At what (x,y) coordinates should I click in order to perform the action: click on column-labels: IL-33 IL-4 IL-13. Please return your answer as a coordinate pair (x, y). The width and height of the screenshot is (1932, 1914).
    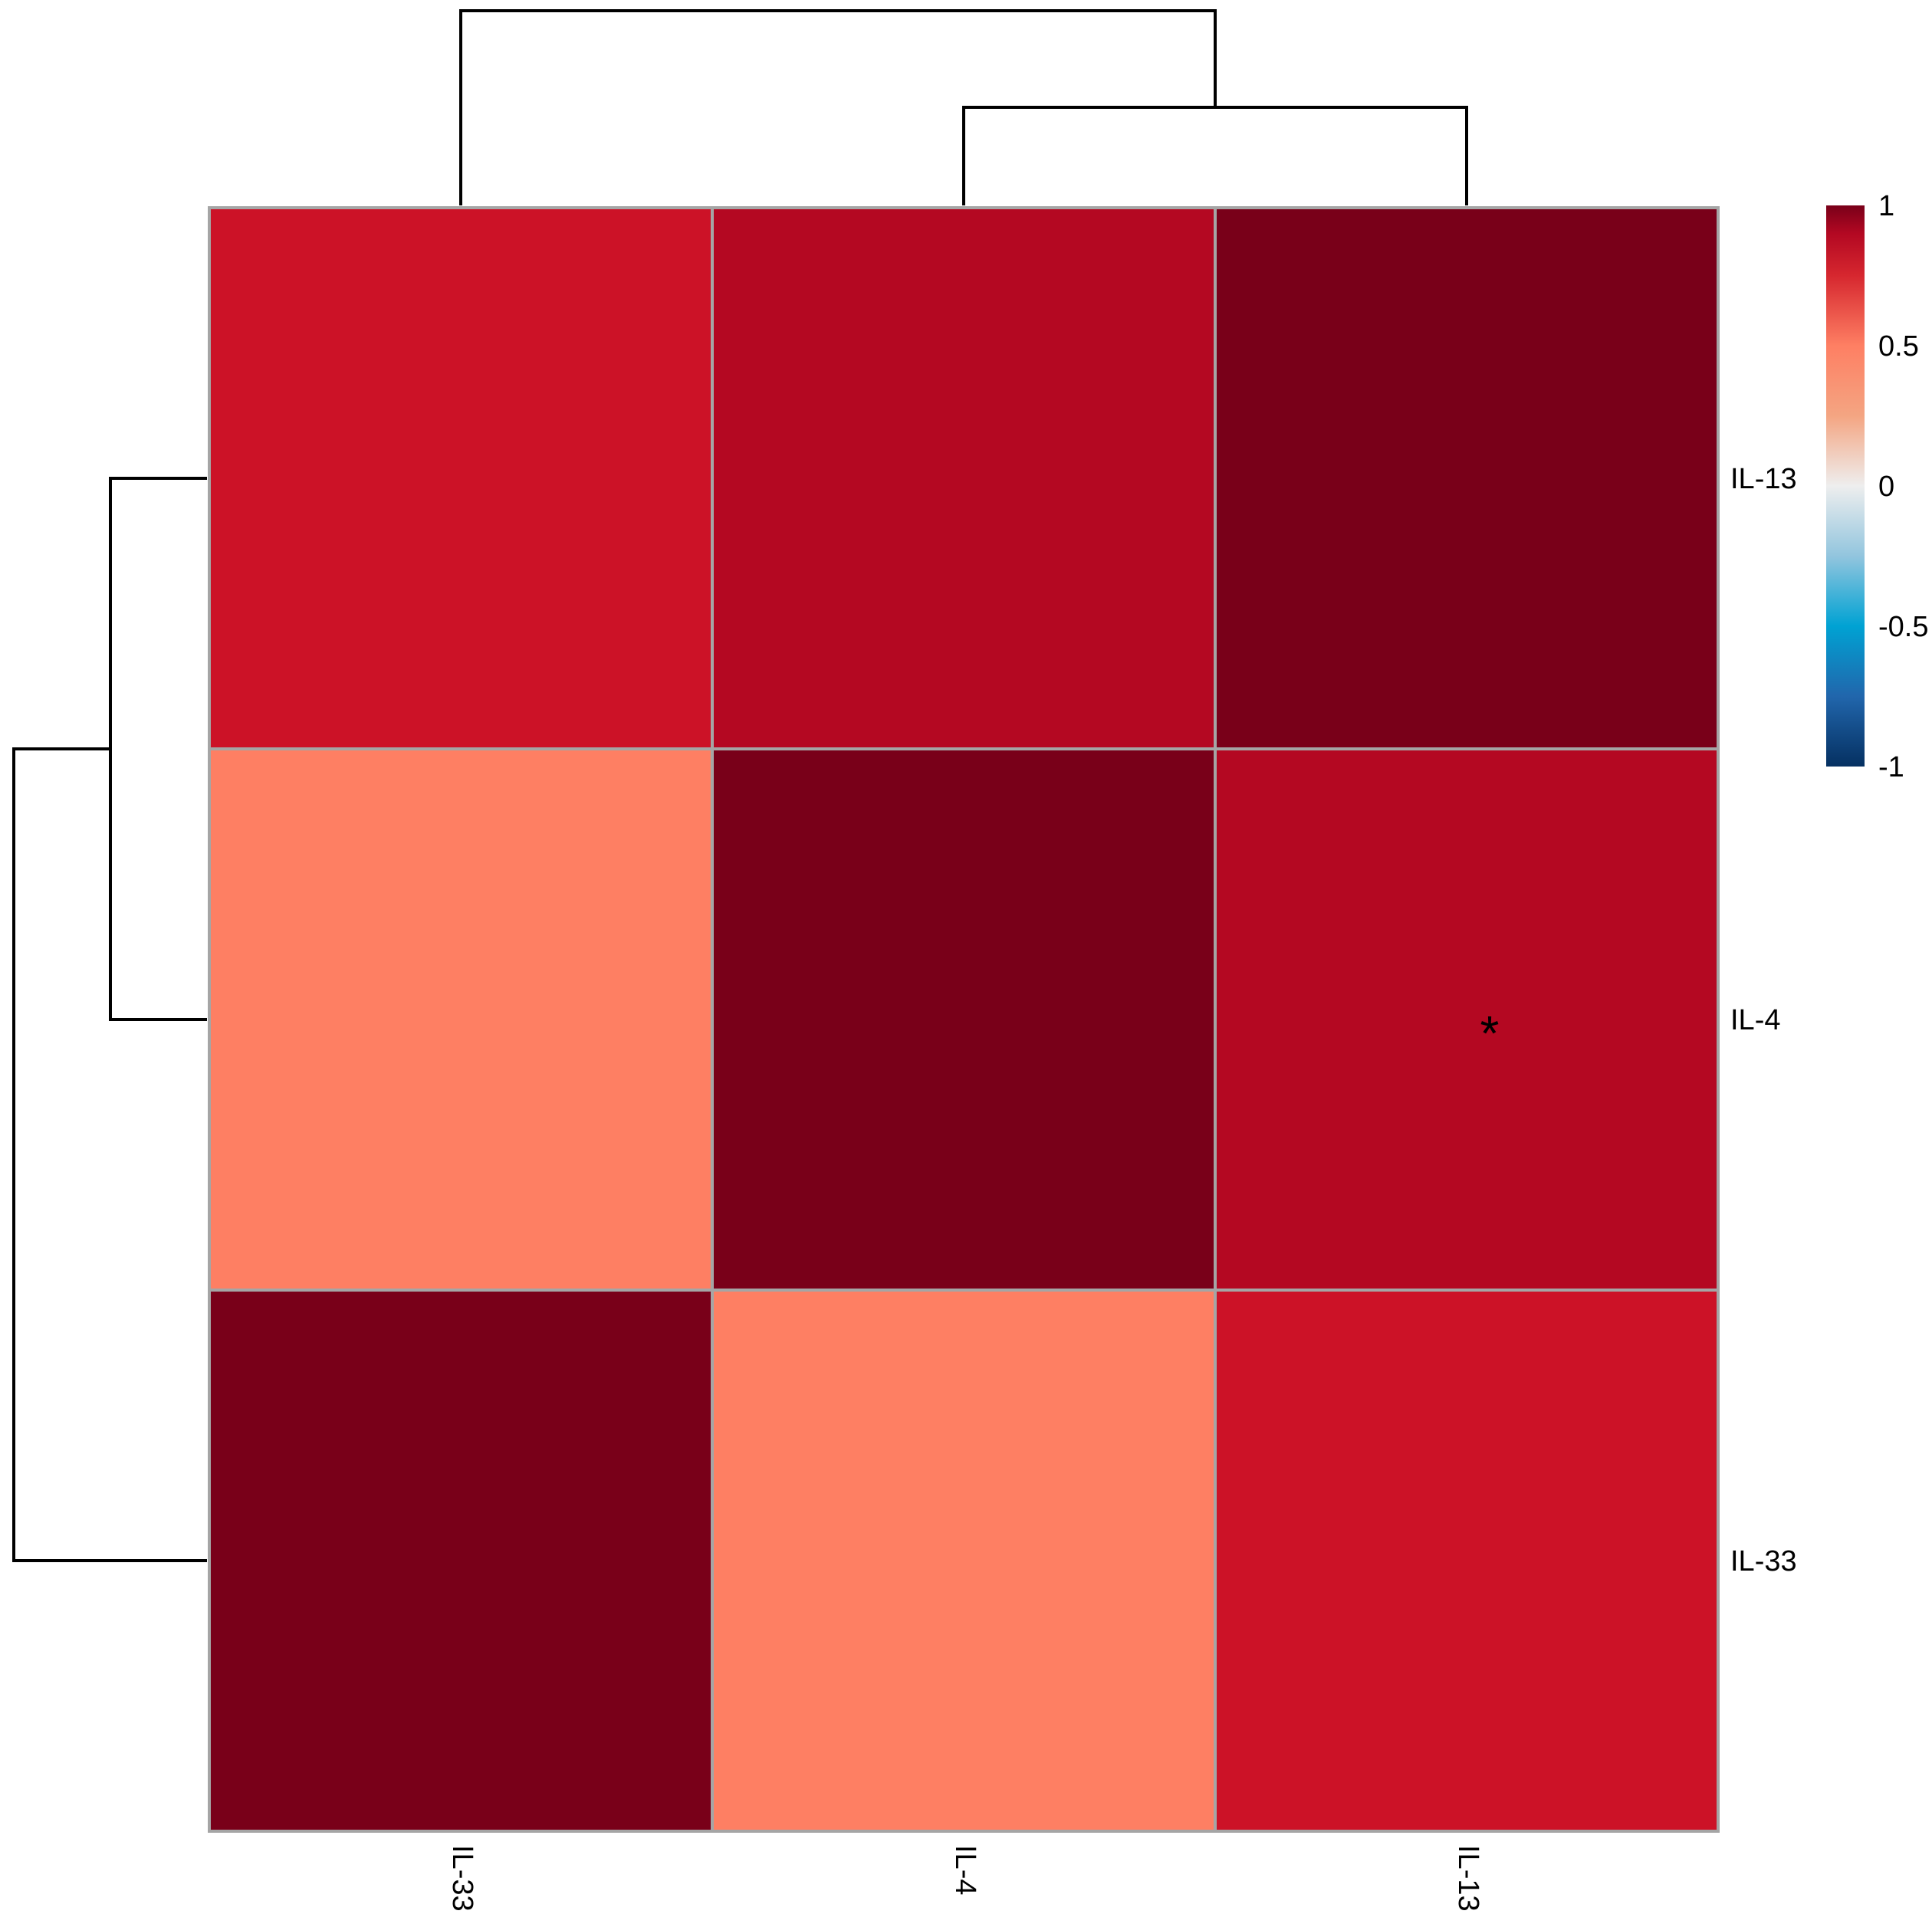
    Looking at the image, I should click on (965, 1878).